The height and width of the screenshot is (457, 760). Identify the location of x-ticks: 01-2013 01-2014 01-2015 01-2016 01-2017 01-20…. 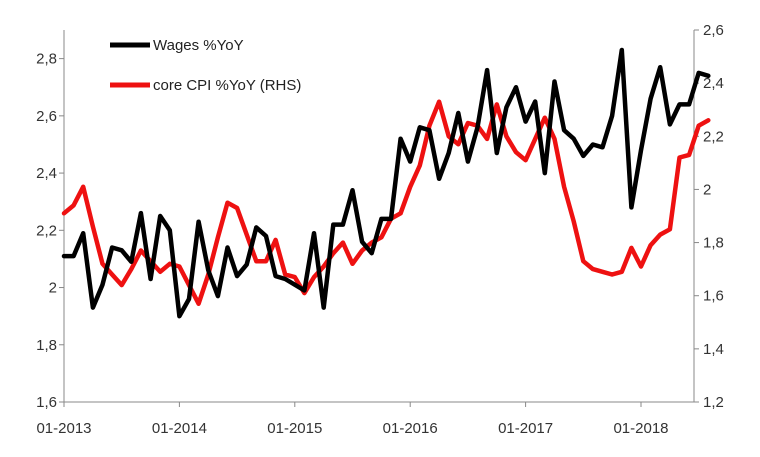
(352, 419).